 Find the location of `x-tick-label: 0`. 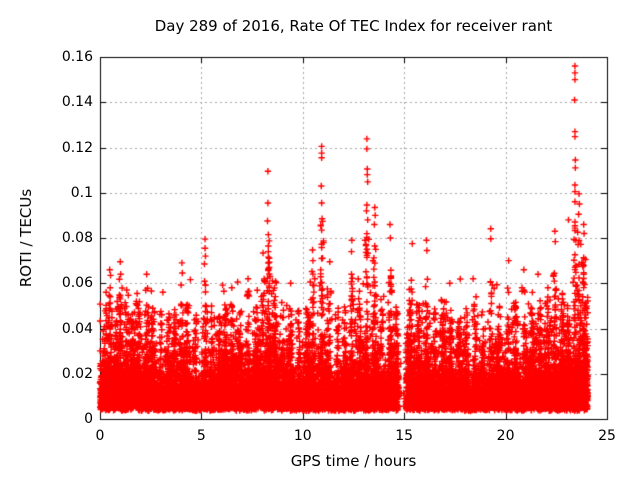

x-tick-label: 0 is located at coordinates (100, 436).